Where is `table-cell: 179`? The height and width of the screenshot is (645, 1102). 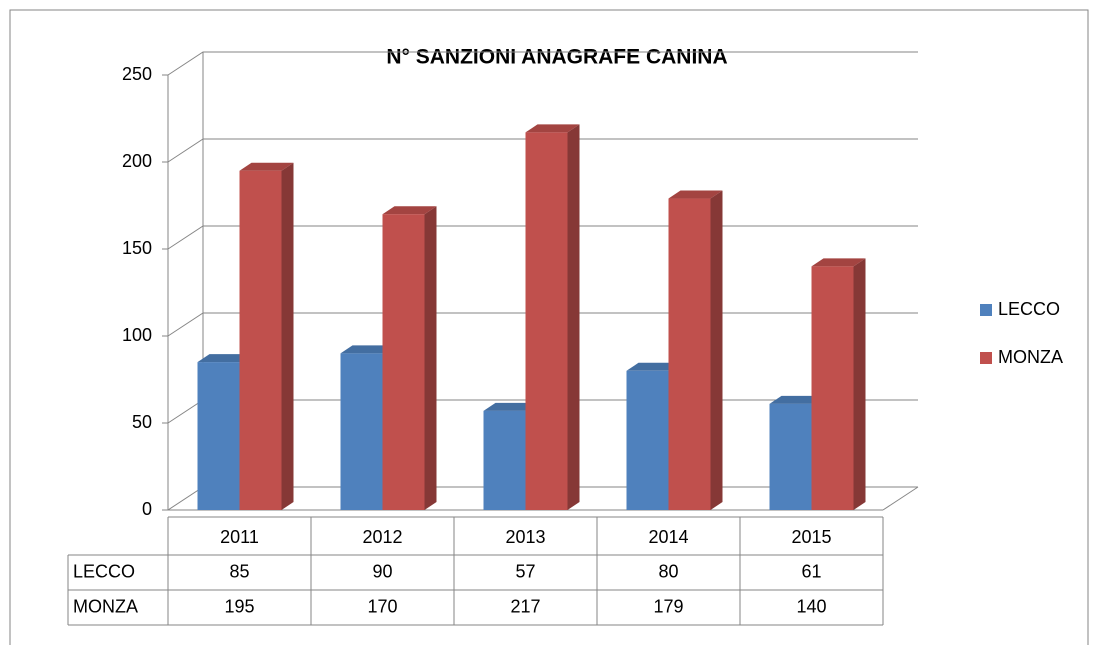 table-cell: 179 is located at coordinates (668, 606).